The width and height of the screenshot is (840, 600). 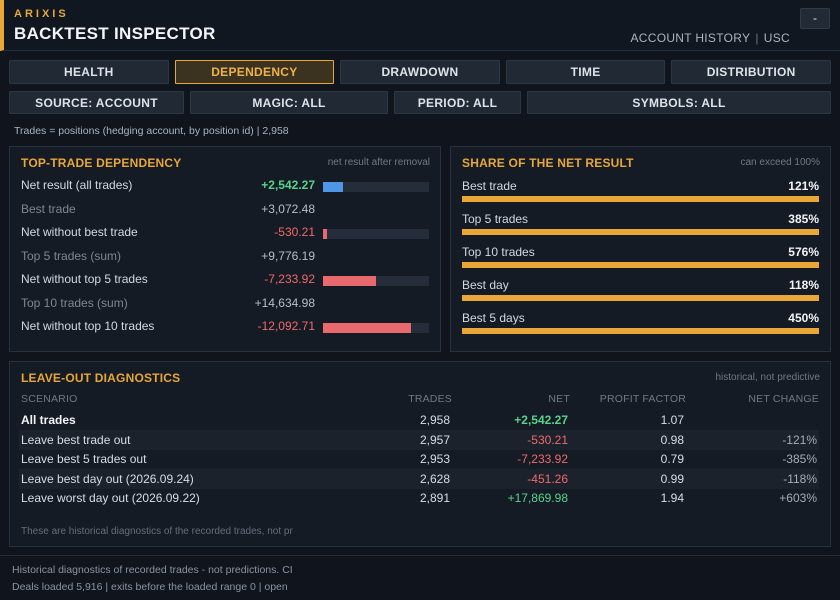 I want to click on share-item-label: Top 10 trades, so click(x=498, y=252).